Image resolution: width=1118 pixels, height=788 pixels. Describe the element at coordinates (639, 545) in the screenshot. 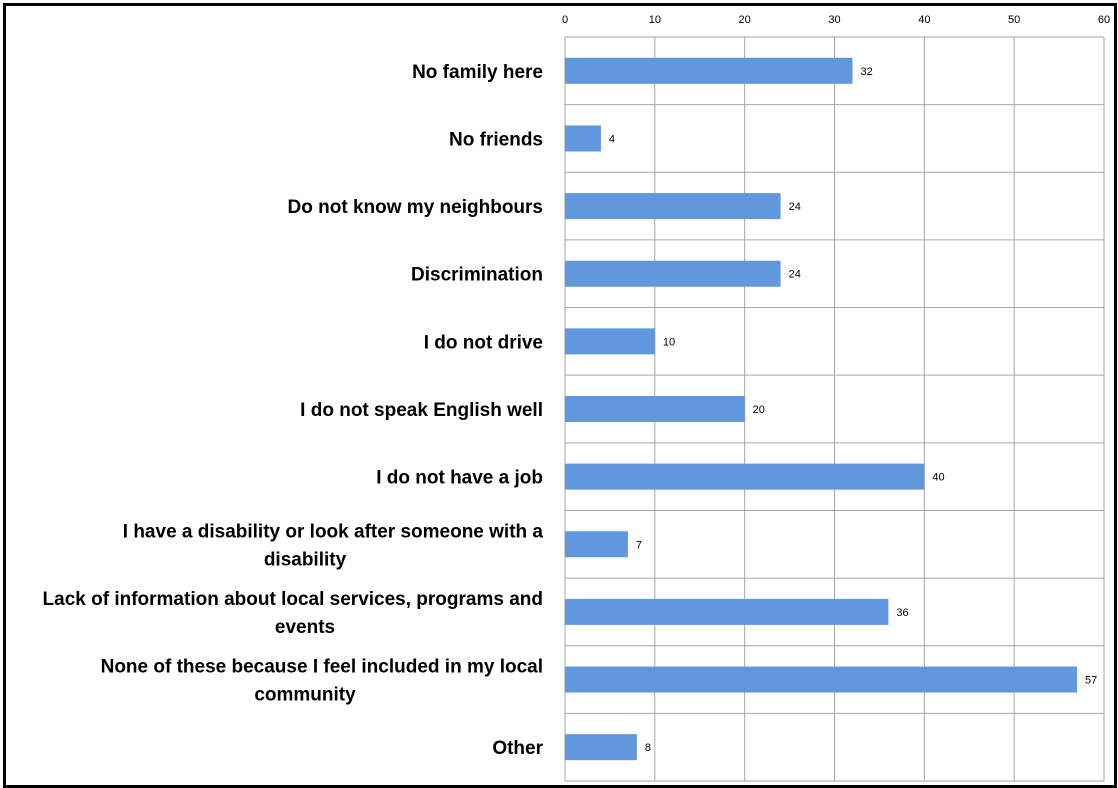

I see `bar-value-label: 7` at that location.